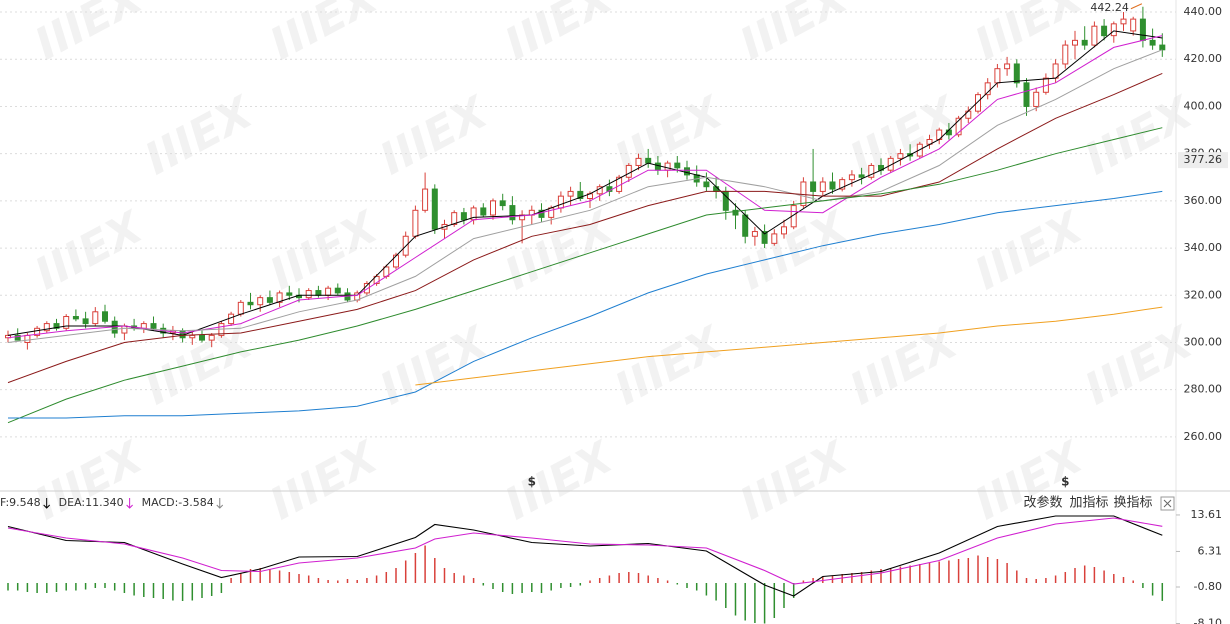 The width and height of the screenshot is (1230, 624). What do you see at coordinates (1203, 389) in the screenshot?
I see `y-tick-label: 280.00` at bounding box center [1203, 389].